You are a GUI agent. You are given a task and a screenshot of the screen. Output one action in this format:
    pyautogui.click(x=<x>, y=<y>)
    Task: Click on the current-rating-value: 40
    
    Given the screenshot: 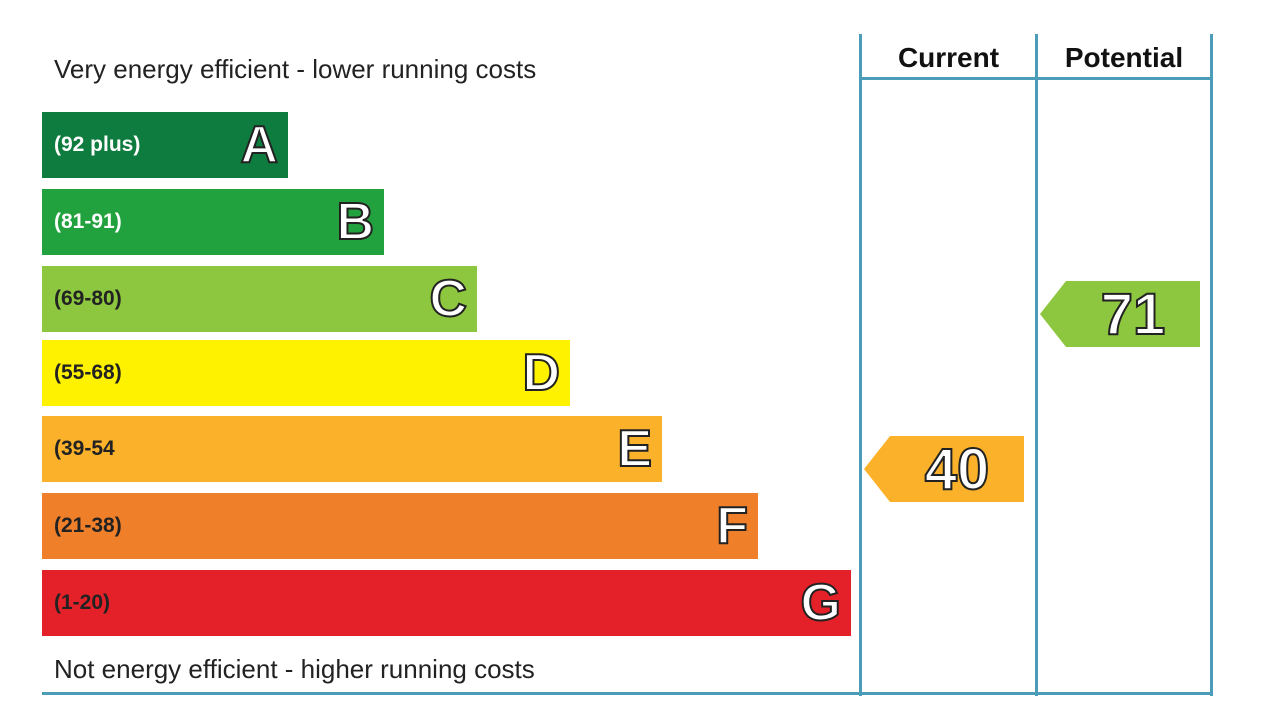 What is the action you would take?
    pyautogui.click(x=957, y=469)
    